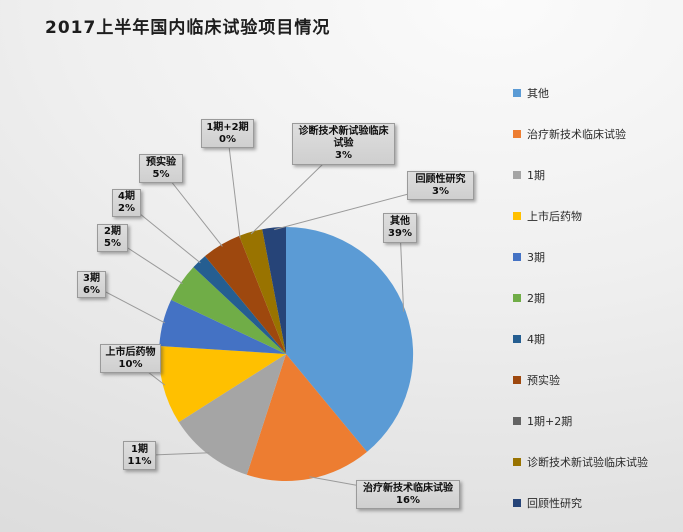 This screenshot has height=532, width=683. I want to click on legend-item-1: 治疗新技术临床试验, so click(597, 133).